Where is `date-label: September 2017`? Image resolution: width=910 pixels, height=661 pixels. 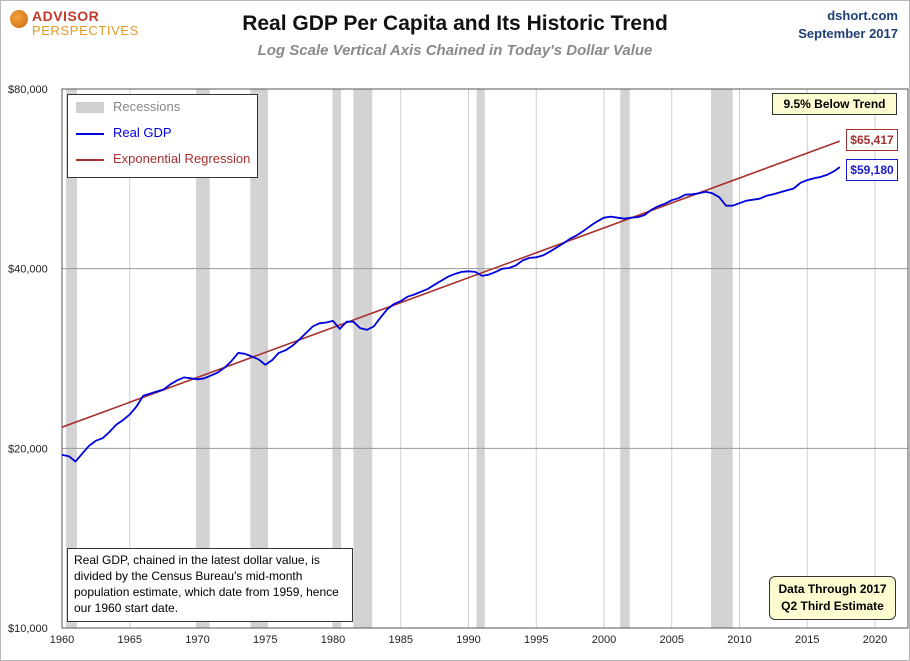 date-label: September 2017 is located at coordinates (848, 33).